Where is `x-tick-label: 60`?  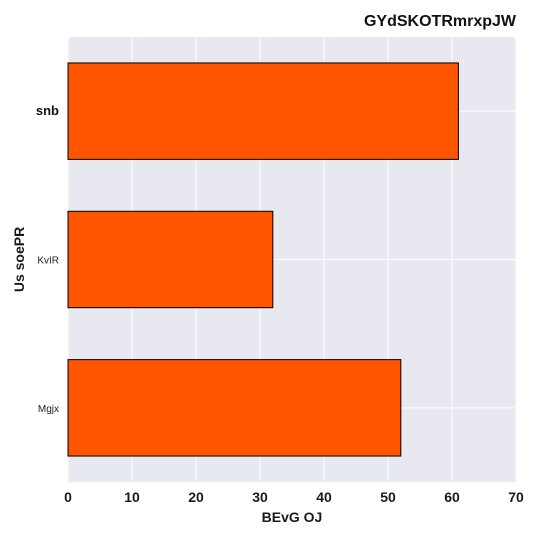
x-tick-label: 60 is located at coordinates (452, 497).